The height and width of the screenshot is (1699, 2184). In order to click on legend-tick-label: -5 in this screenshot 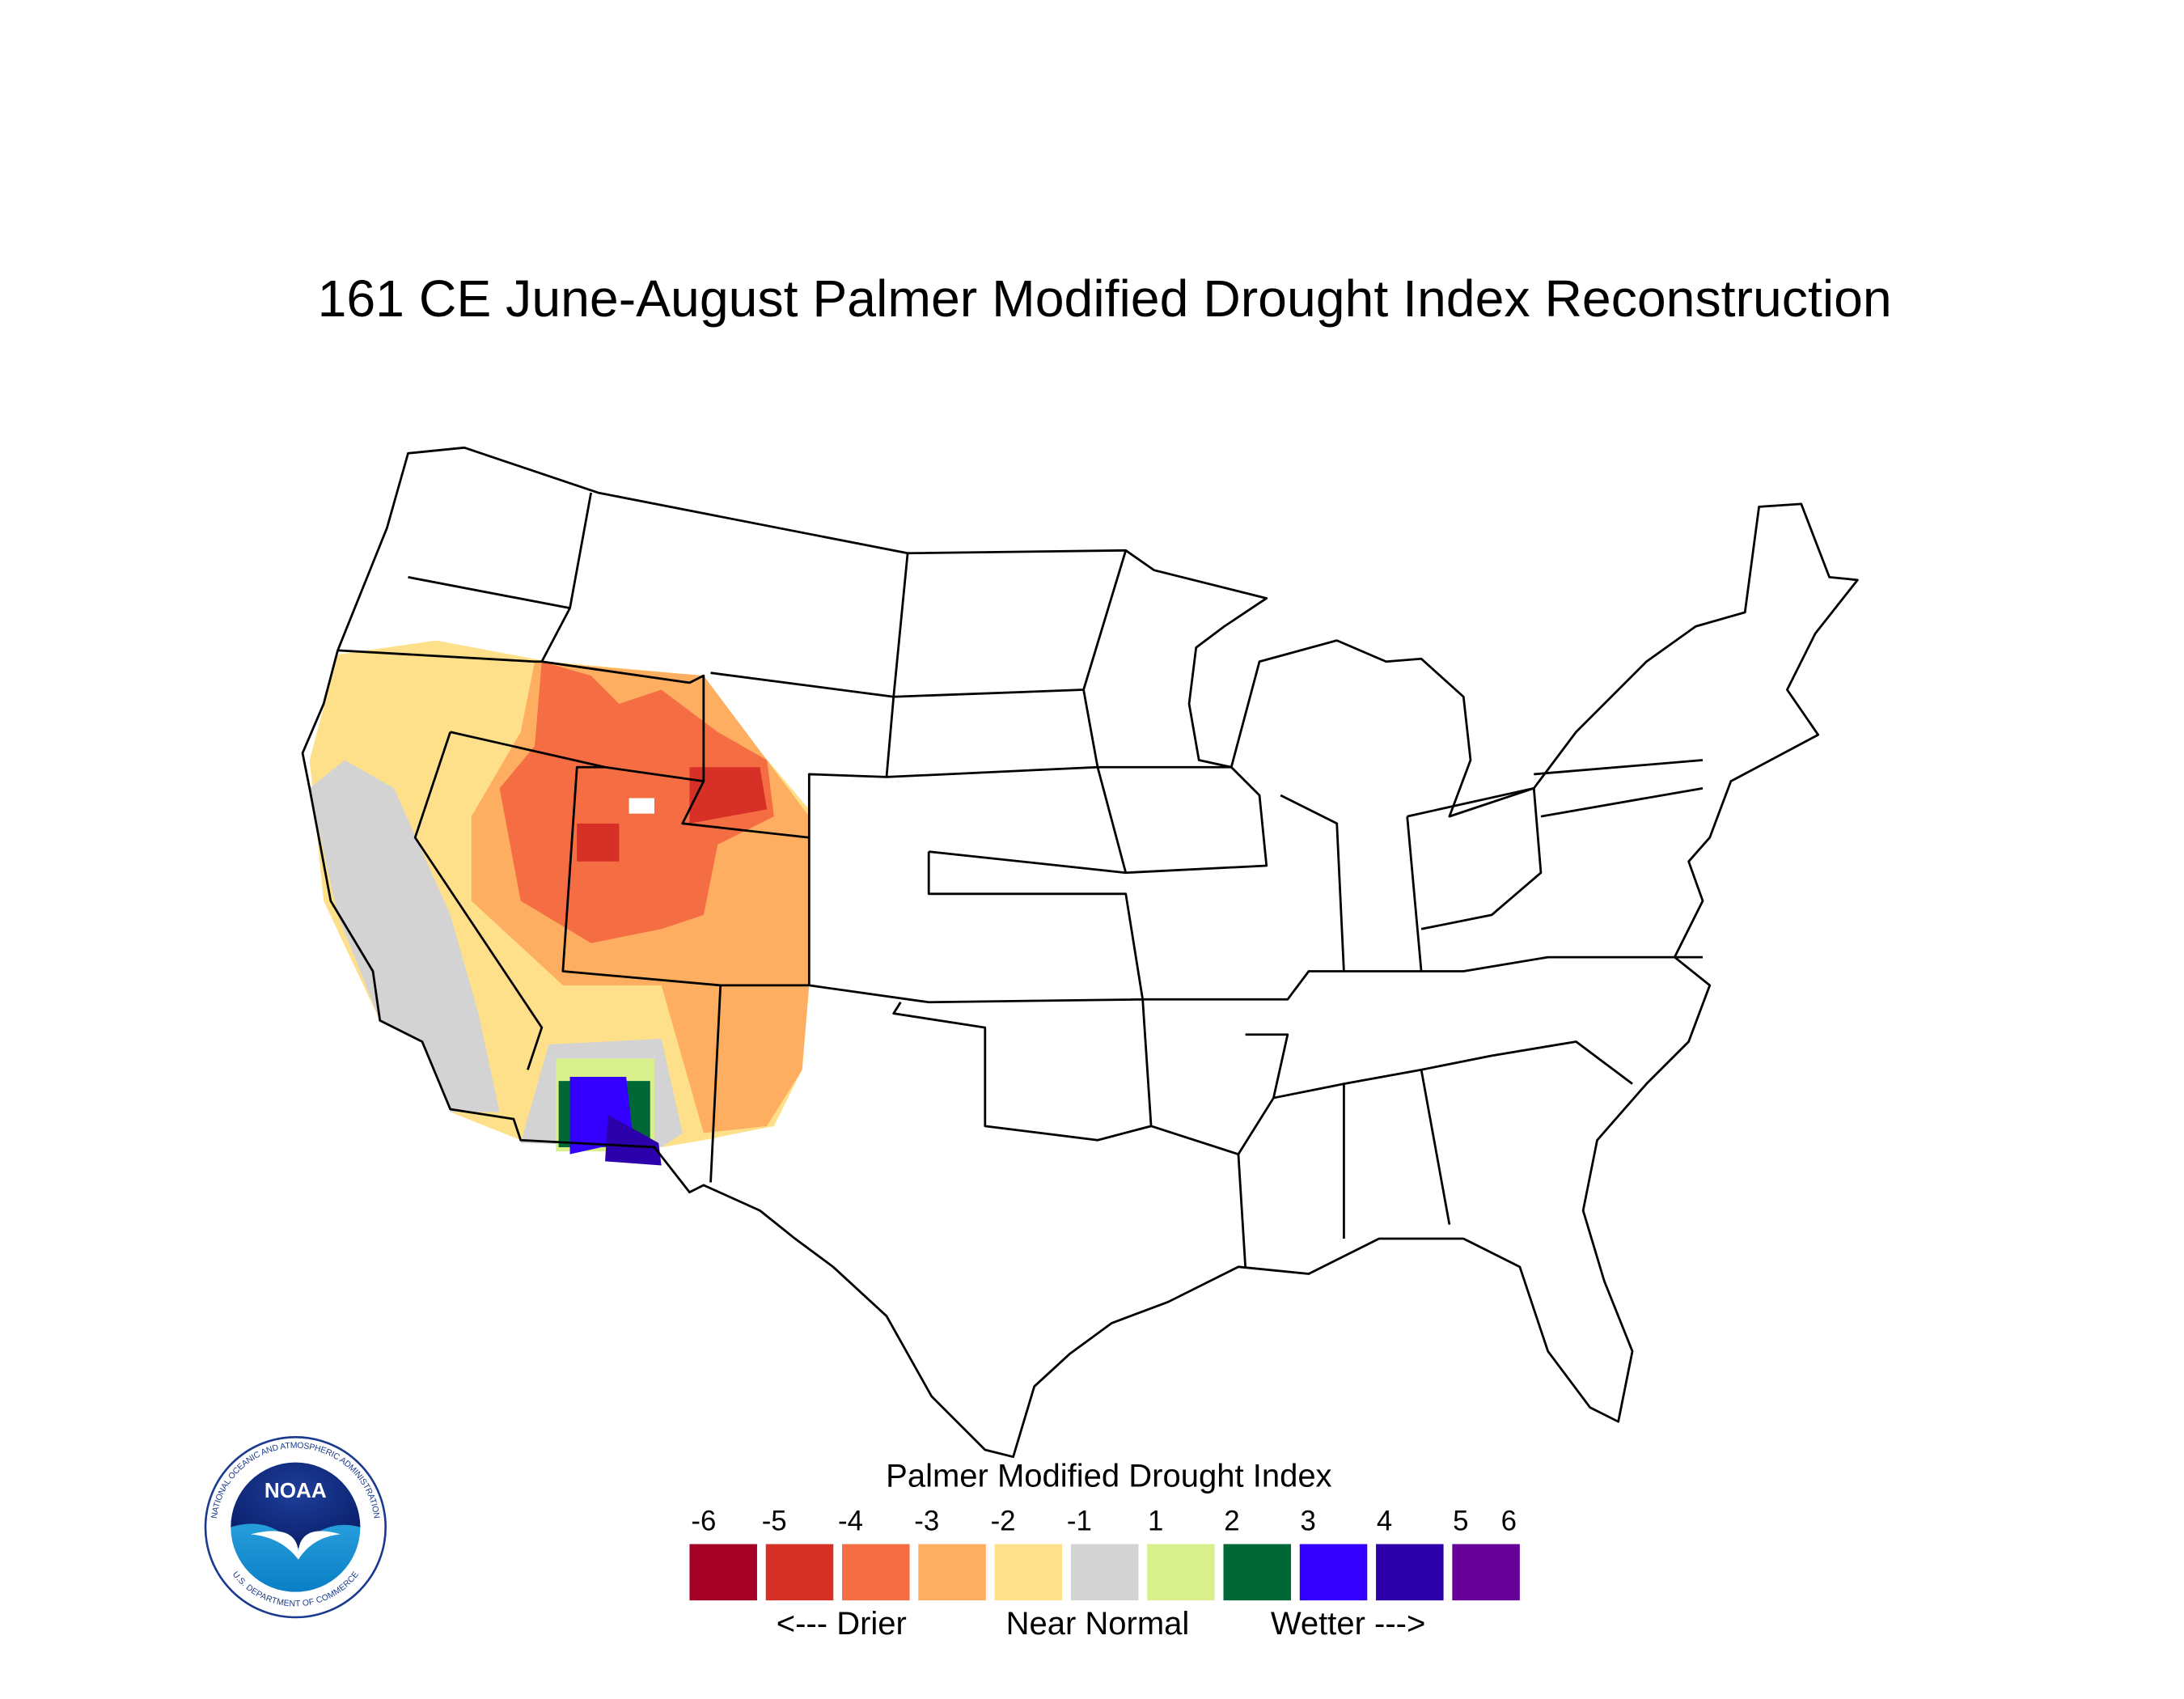, I will do `click(775, 1521)`.